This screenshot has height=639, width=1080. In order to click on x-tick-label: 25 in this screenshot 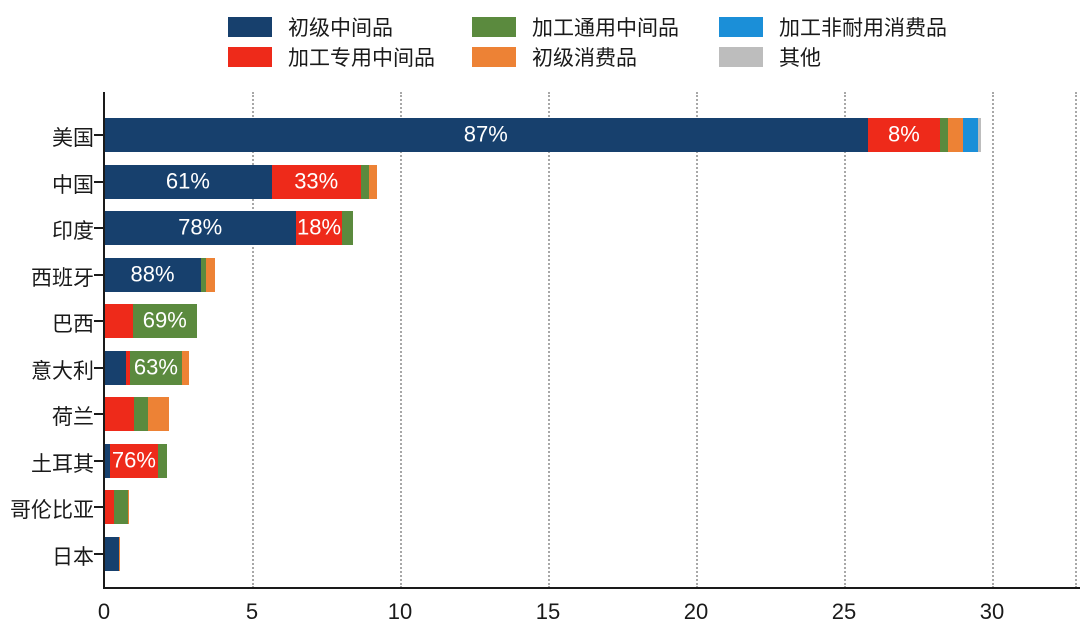, I will do `click(844, 611)`.